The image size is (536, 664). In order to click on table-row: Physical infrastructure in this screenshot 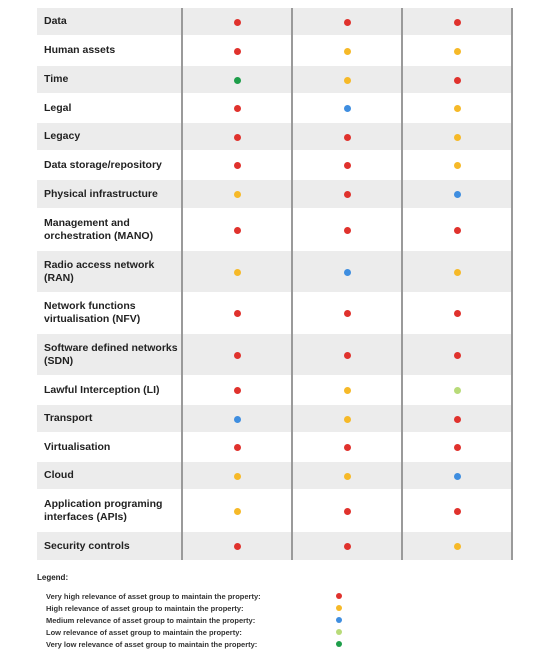, I will do `click(274, 194)`.